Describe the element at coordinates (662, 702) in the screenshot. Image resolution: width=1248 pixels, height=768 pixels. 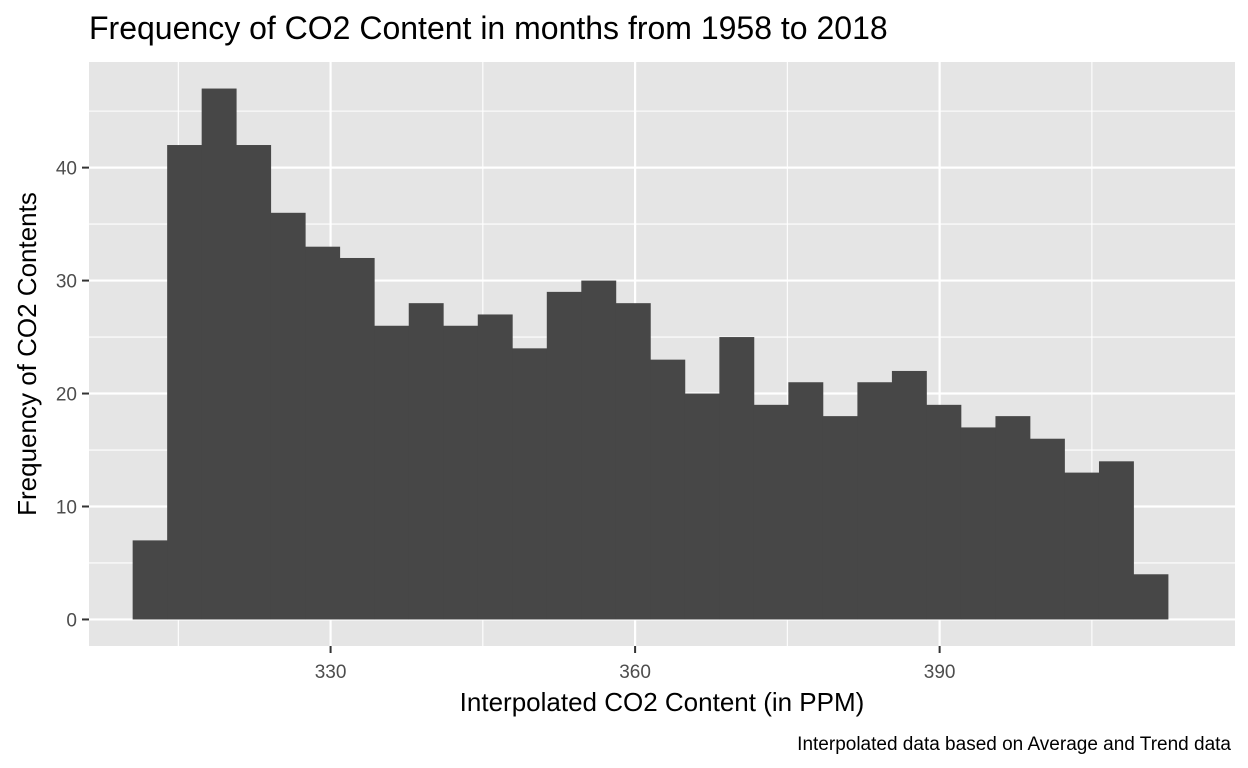
I see `x-axis-title: Interpolated CO2 Content (in PPM)` at that location.